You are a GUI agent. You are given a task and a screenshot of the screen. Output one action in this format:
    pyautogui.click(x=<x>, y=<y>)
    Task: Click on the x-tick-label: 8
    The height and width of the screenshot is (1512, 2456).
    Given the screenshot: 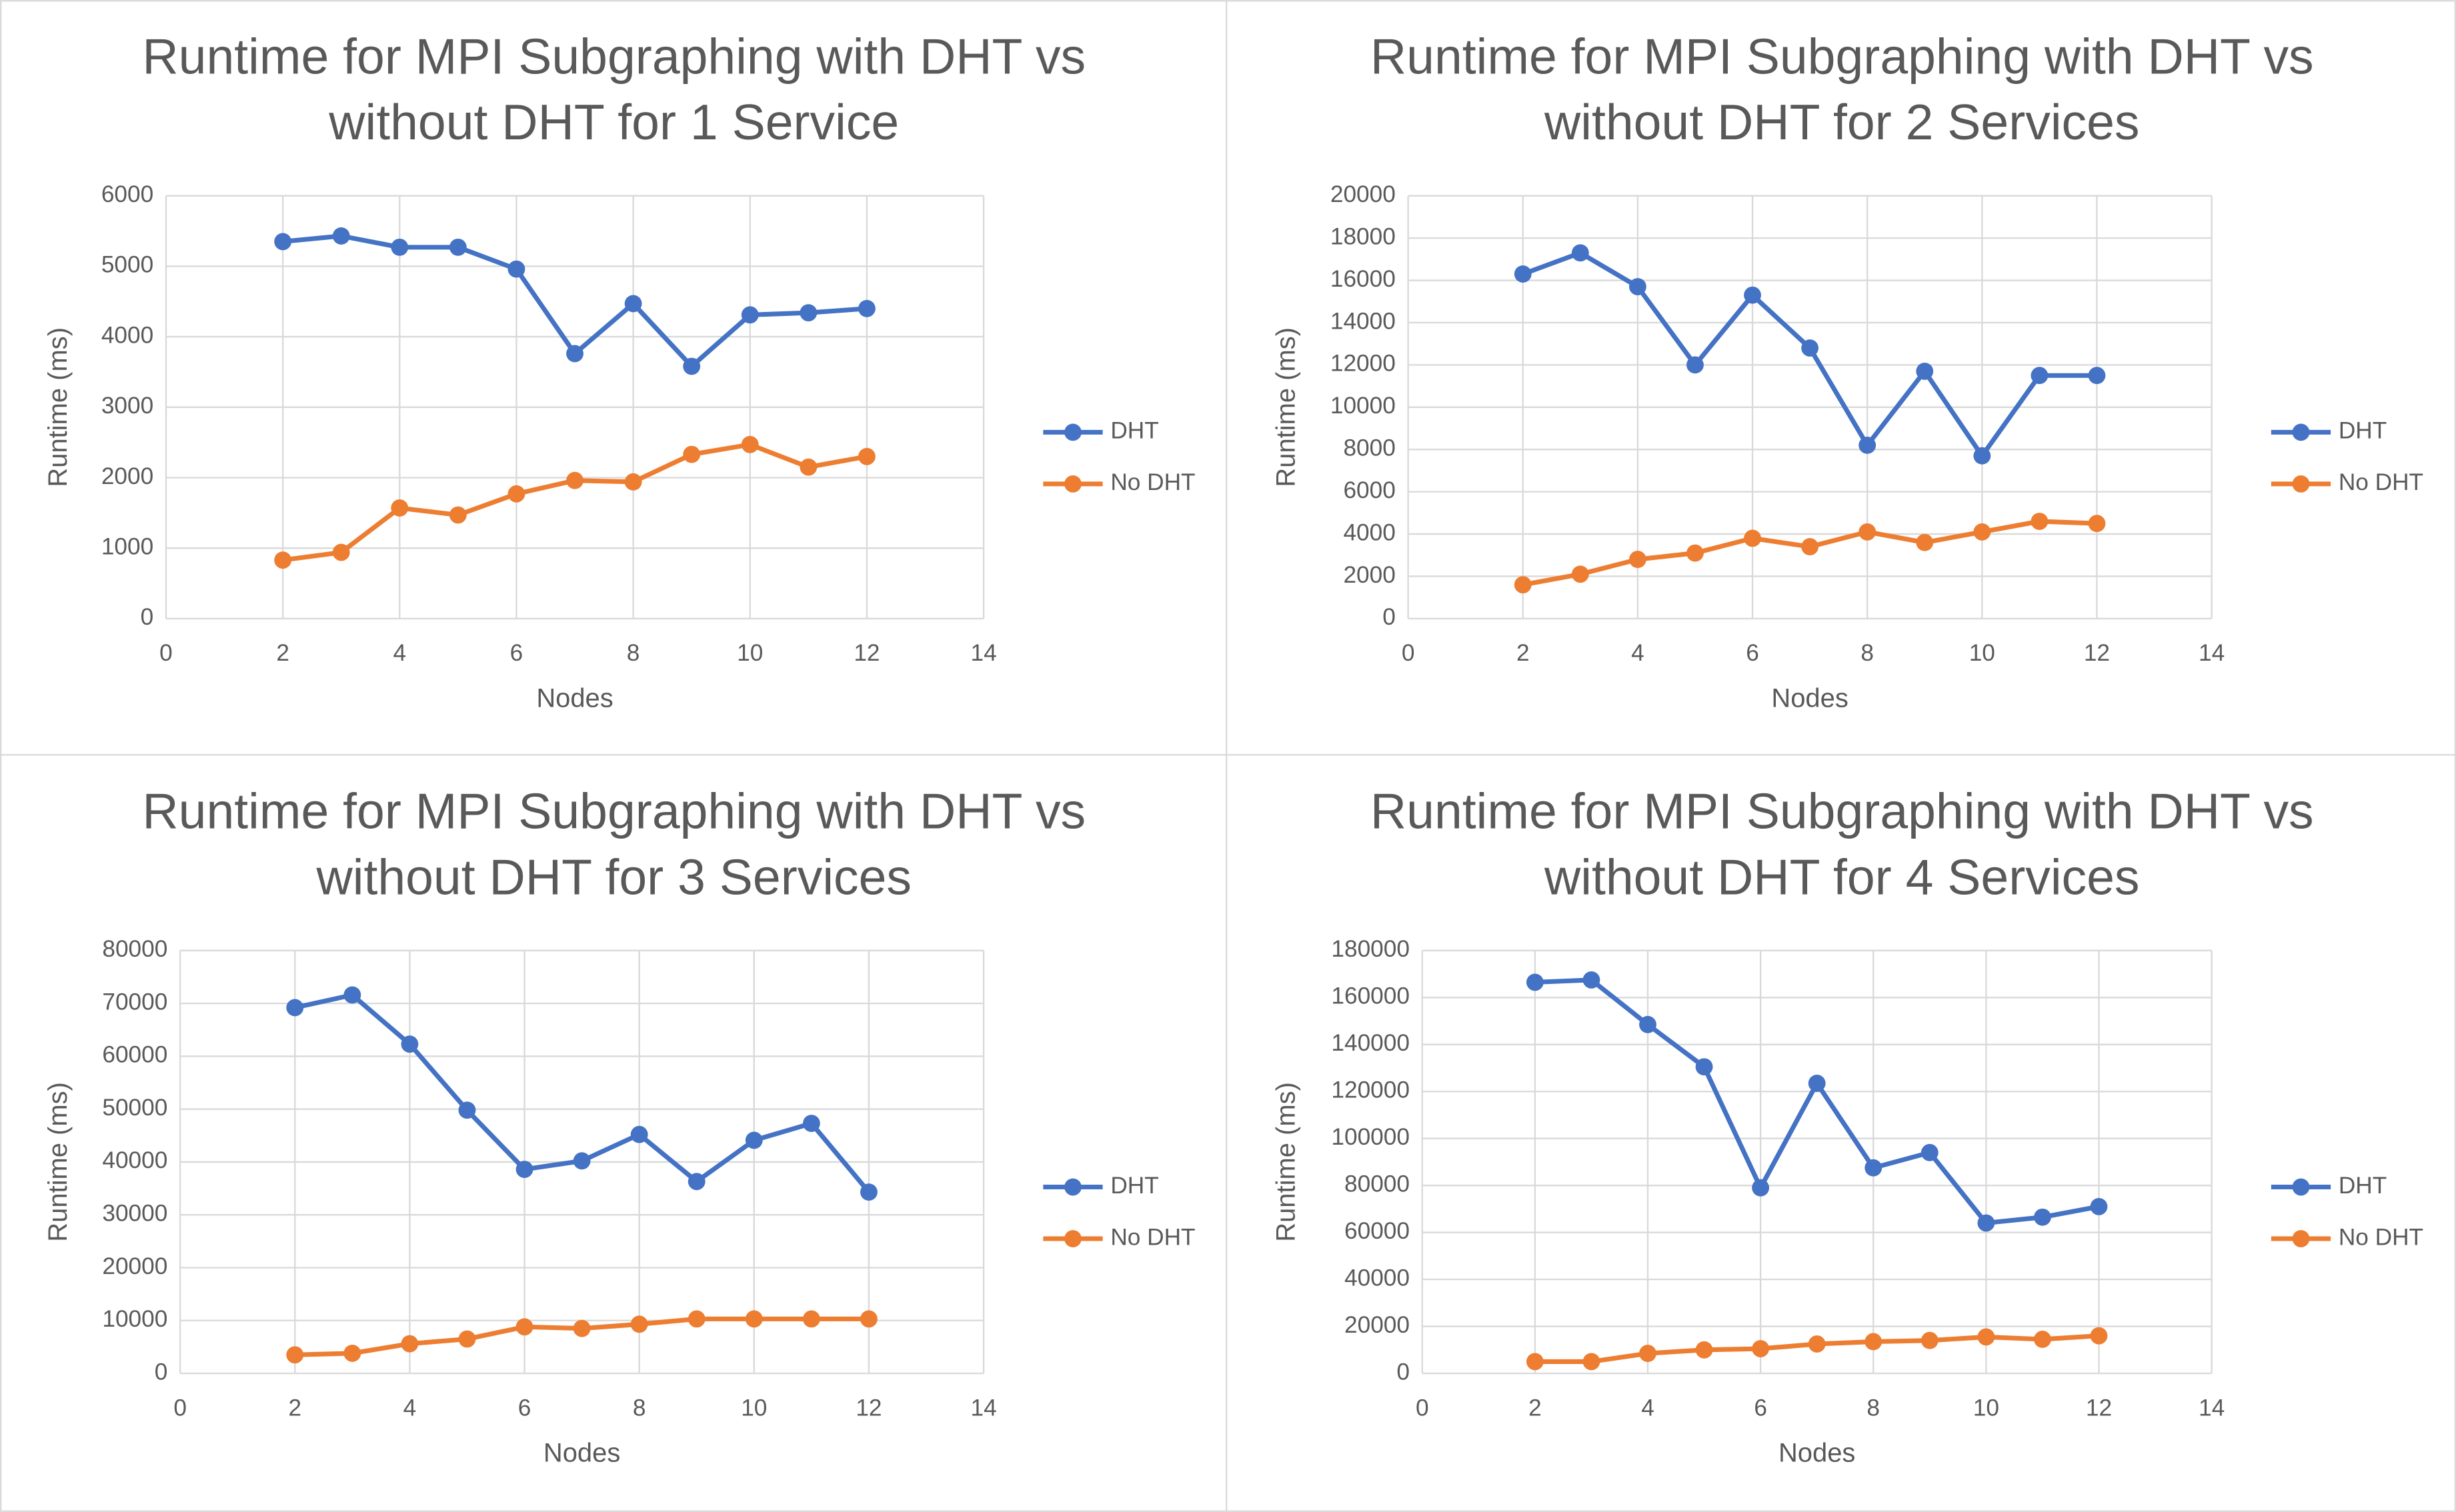 What is the action you would take?
    pyautogui.click(x=1867, y=653)
    